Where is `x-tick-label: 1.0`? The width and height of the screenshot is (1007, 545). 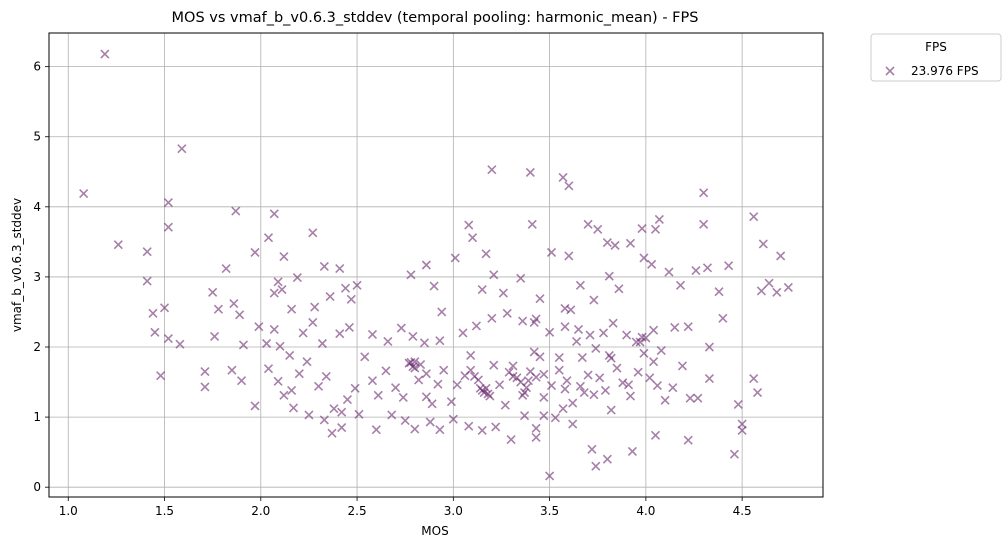 x-tick-label: 1.0 is located at coordinates (68, 511).